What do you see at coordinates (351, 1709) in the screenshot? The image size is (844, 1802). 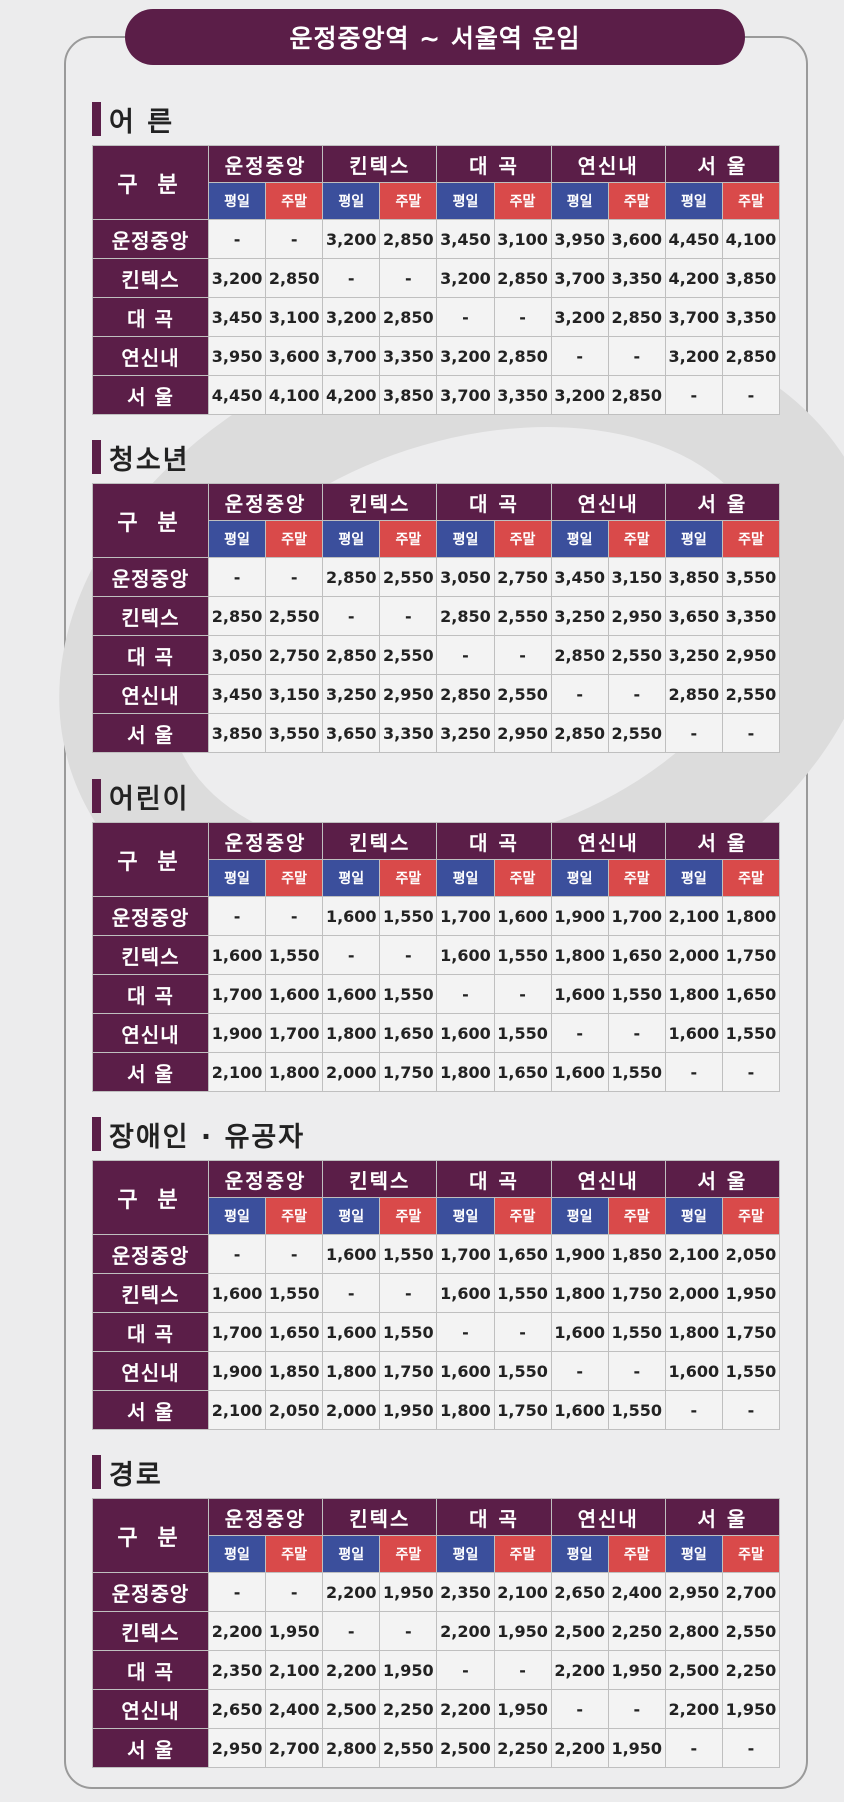 I see `fare-cell: 2,500` at bounding box center [351, 1709].